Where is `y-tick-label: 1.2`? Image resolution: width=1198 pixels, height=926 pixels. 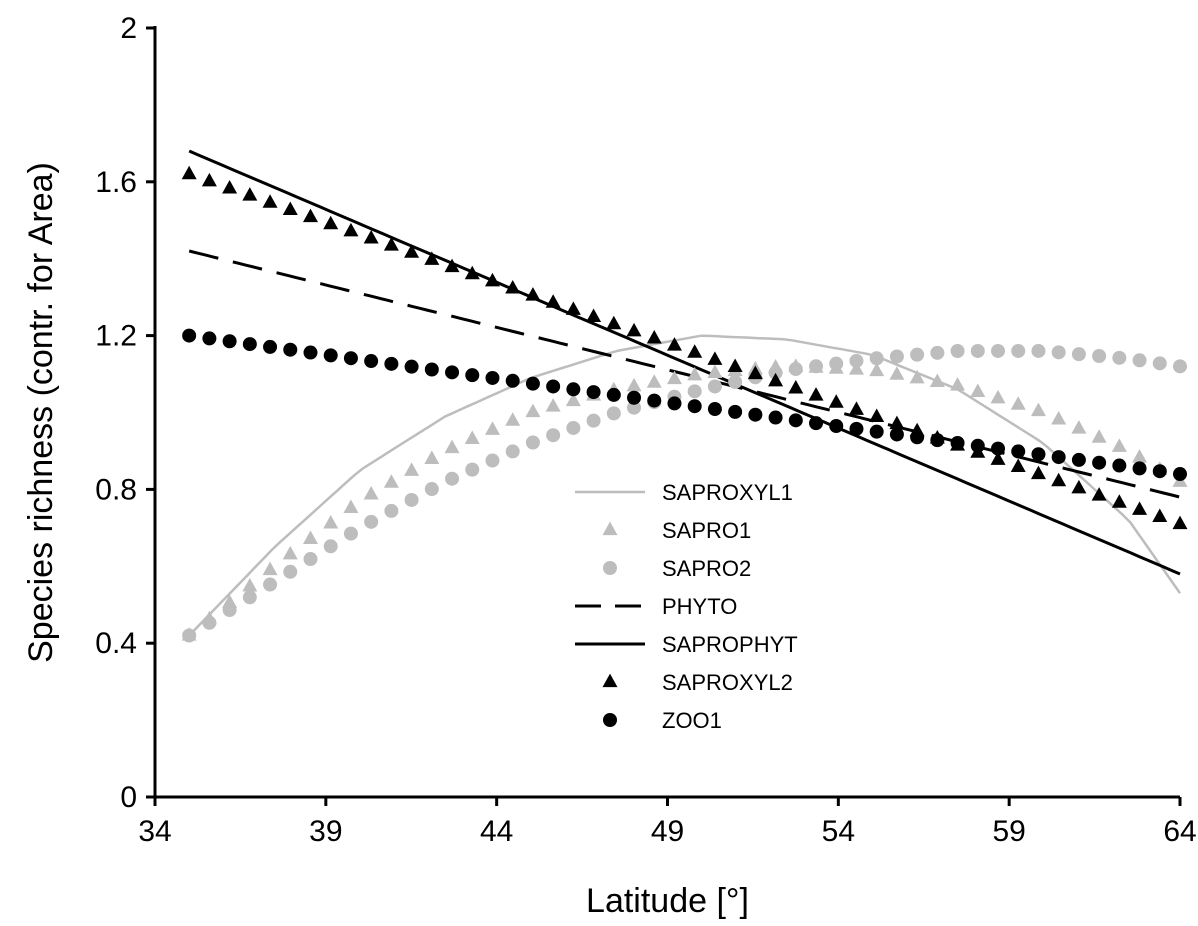
y-tick-label: 1.2 is located at coordinates (116, 336).